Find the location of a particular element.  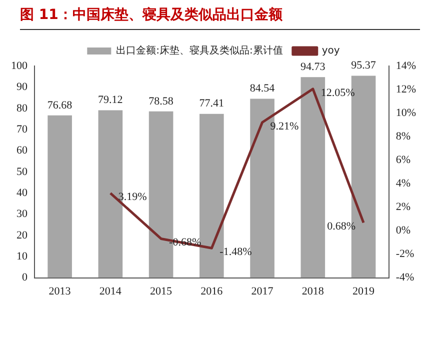

data-label: 12.05% is located at coordinates (337, 92).